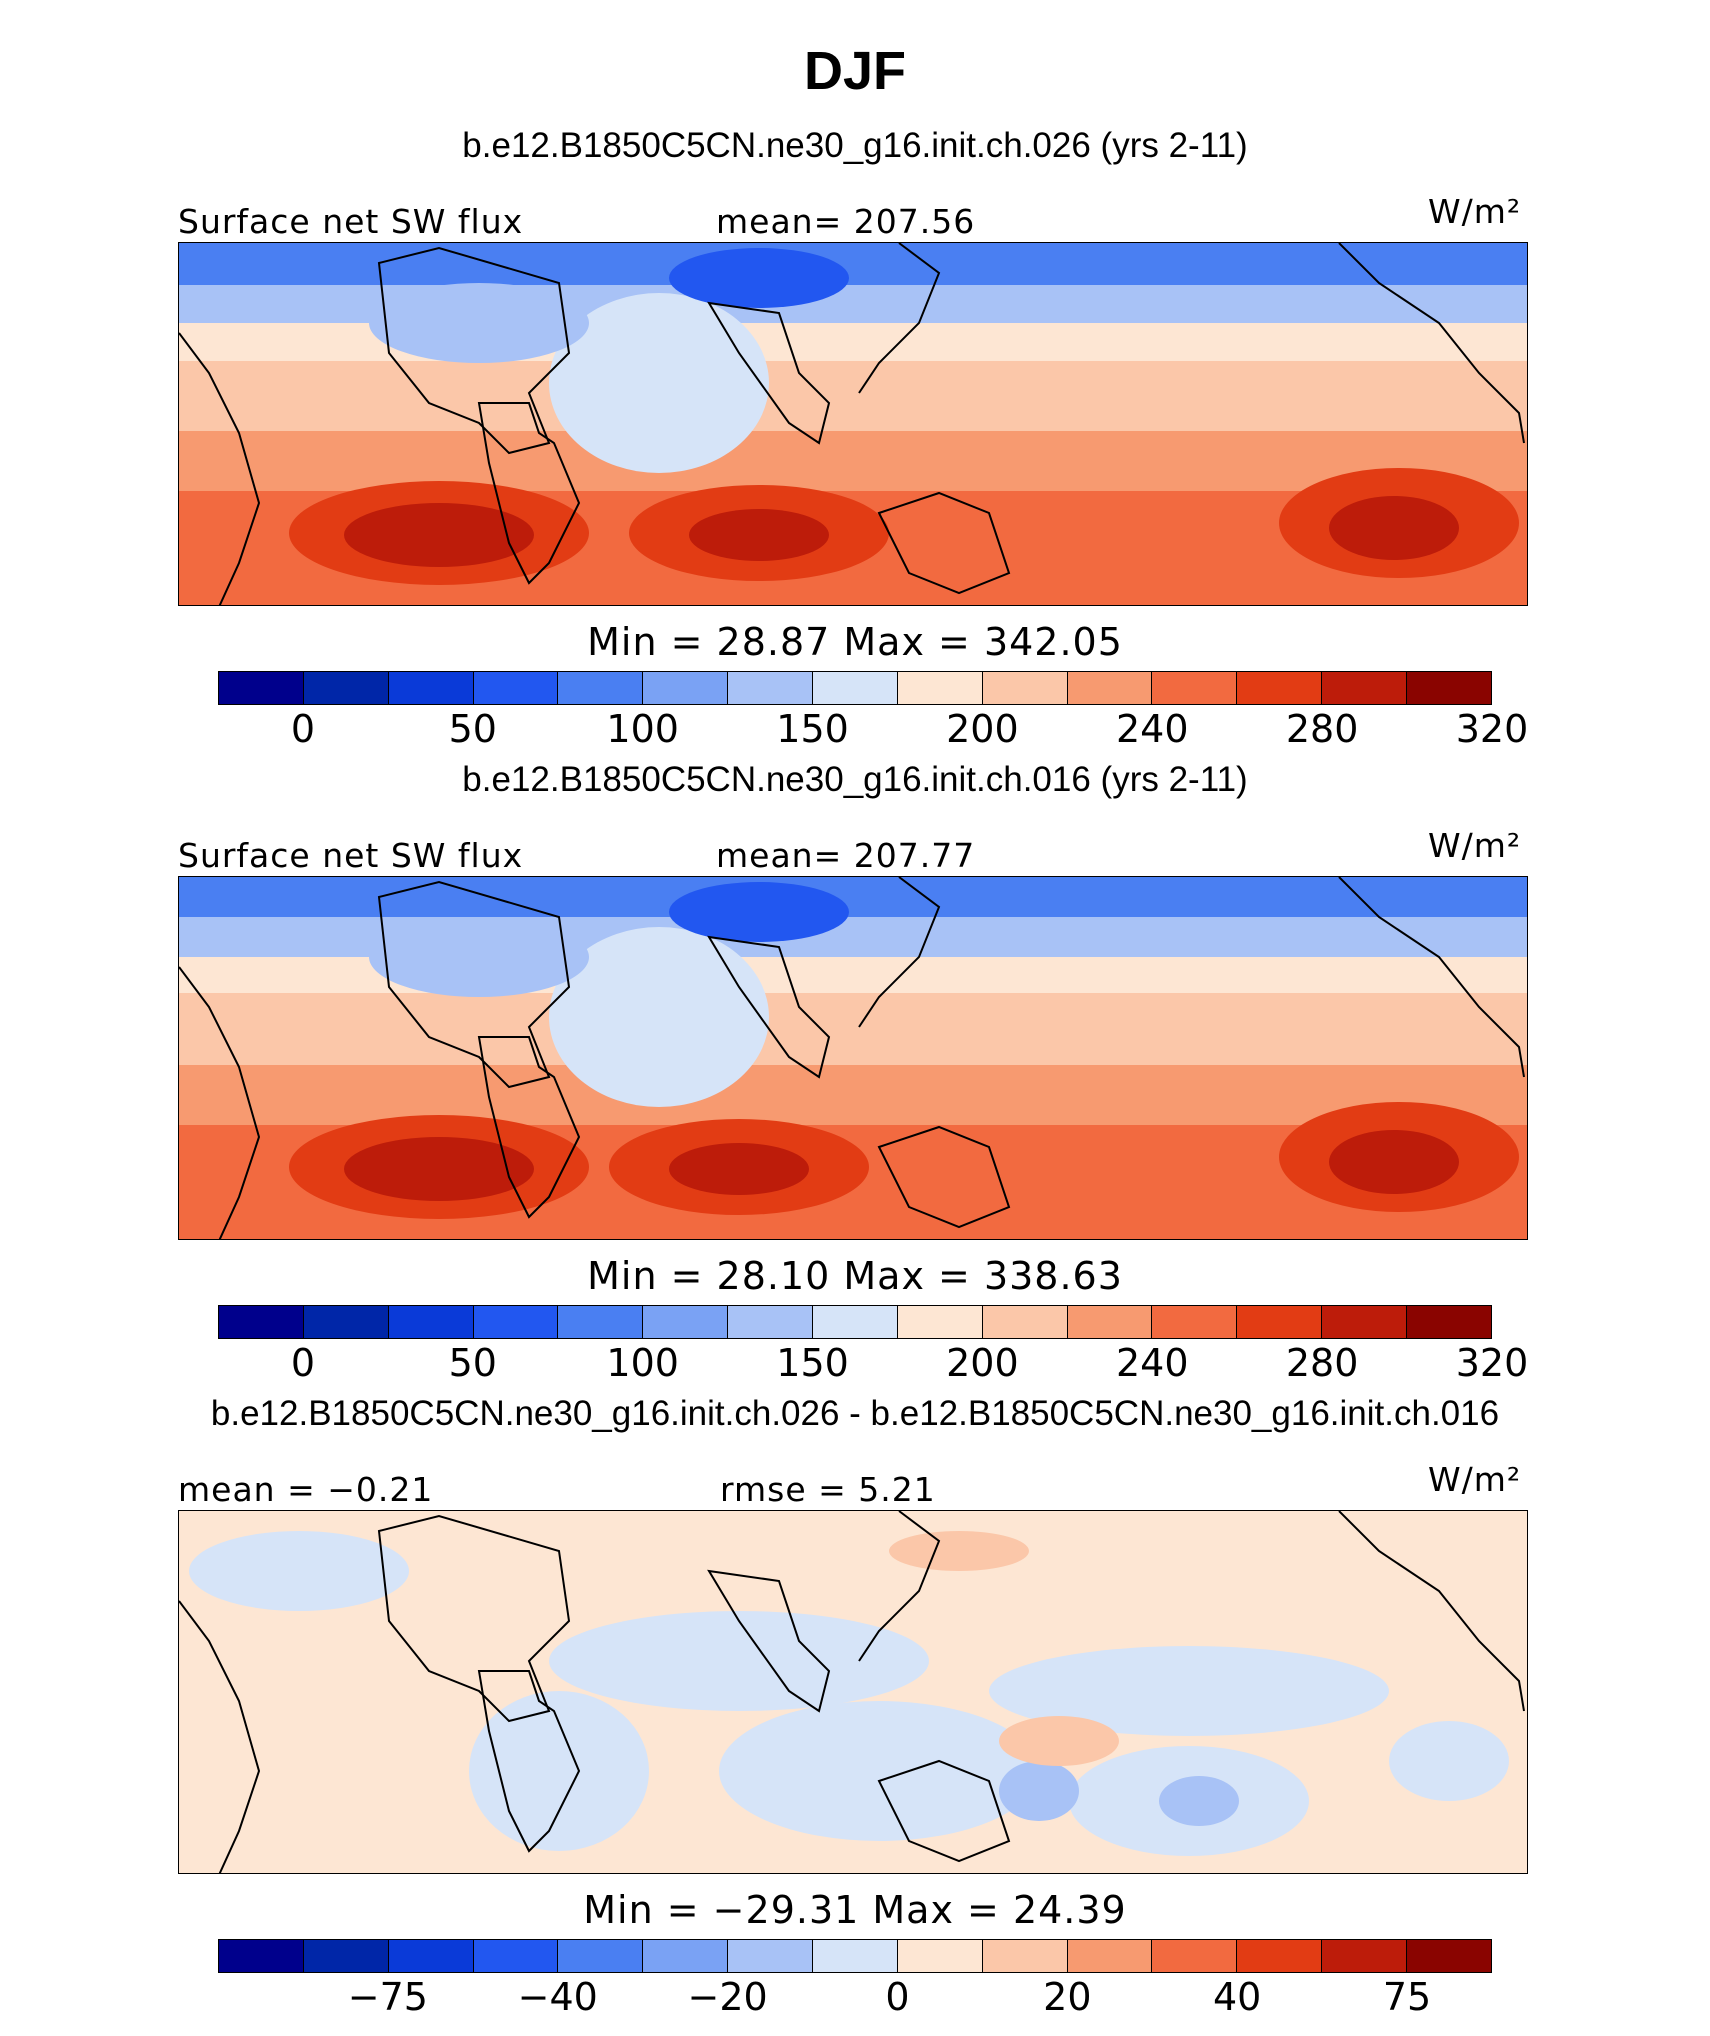 Image resolution: width=1710 pixels, height=2036 pixels. Describe the element at coordinates (1407, 1997) in the screenshot. I see `colorbar-tick-label: 75` at that location.